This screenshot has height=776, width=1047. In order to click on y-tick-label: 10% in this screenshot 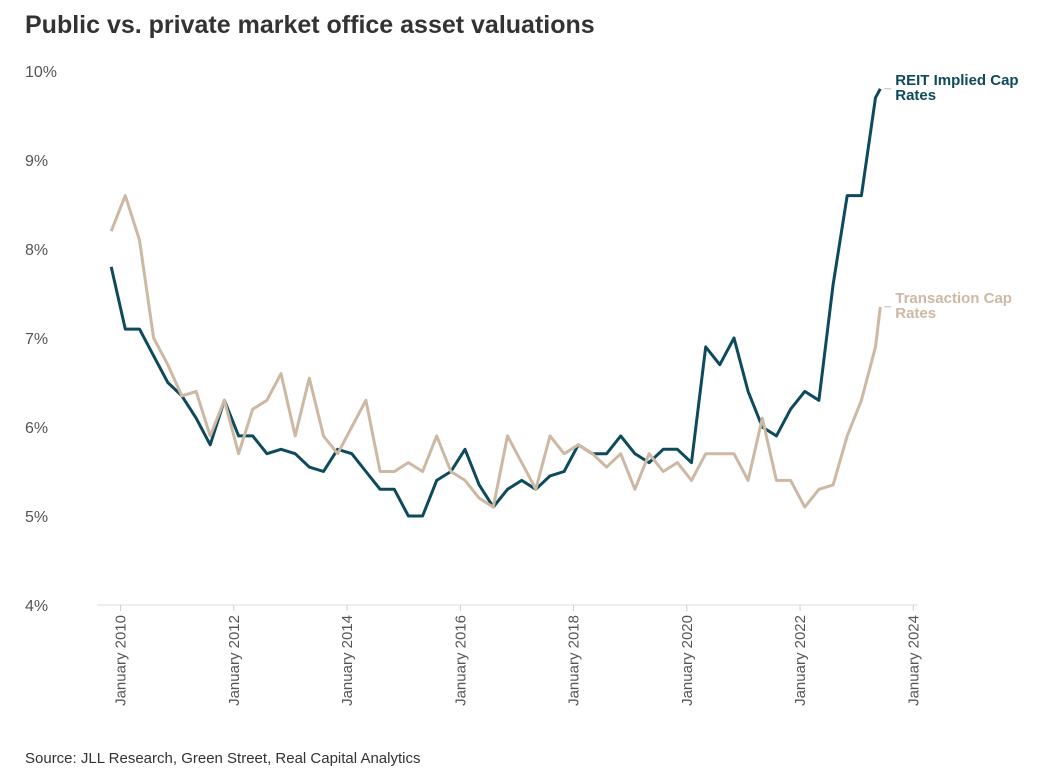, I will do `click(41, 72)`.